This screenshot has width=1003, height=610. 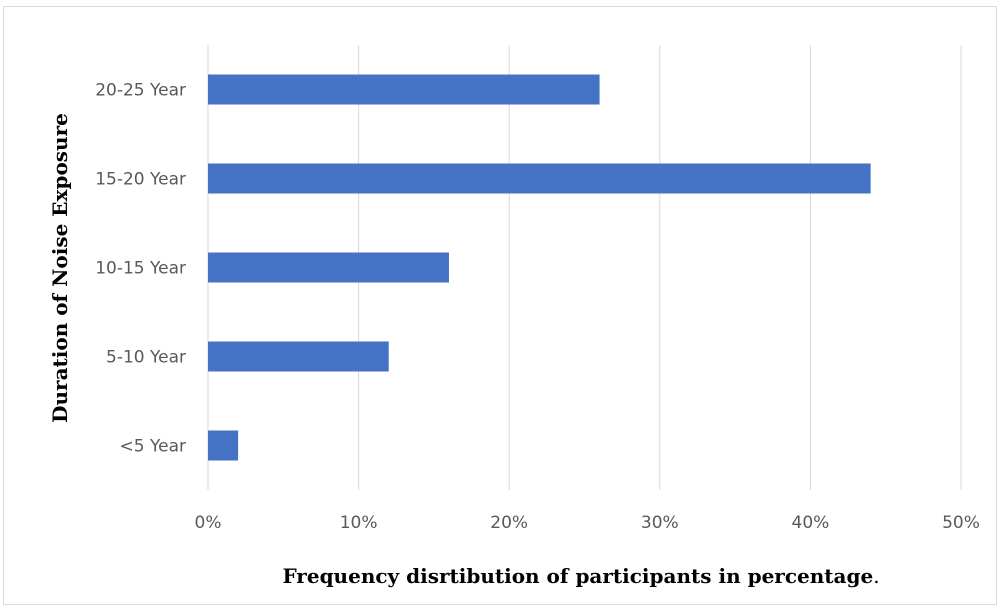 What do you see at coordinates (359, 523) in the screenshot?
I see `x-tick-label: 10%` at bounding box center [359, 523].